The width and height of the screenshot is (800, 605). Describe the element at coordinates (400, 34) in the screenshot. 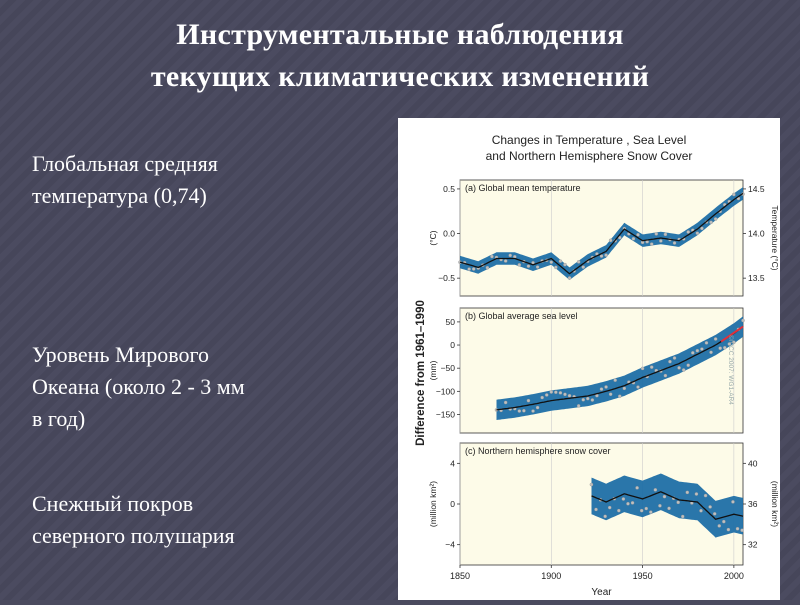

I see `title-line-1: Инструментальные наблюдения` at that location.